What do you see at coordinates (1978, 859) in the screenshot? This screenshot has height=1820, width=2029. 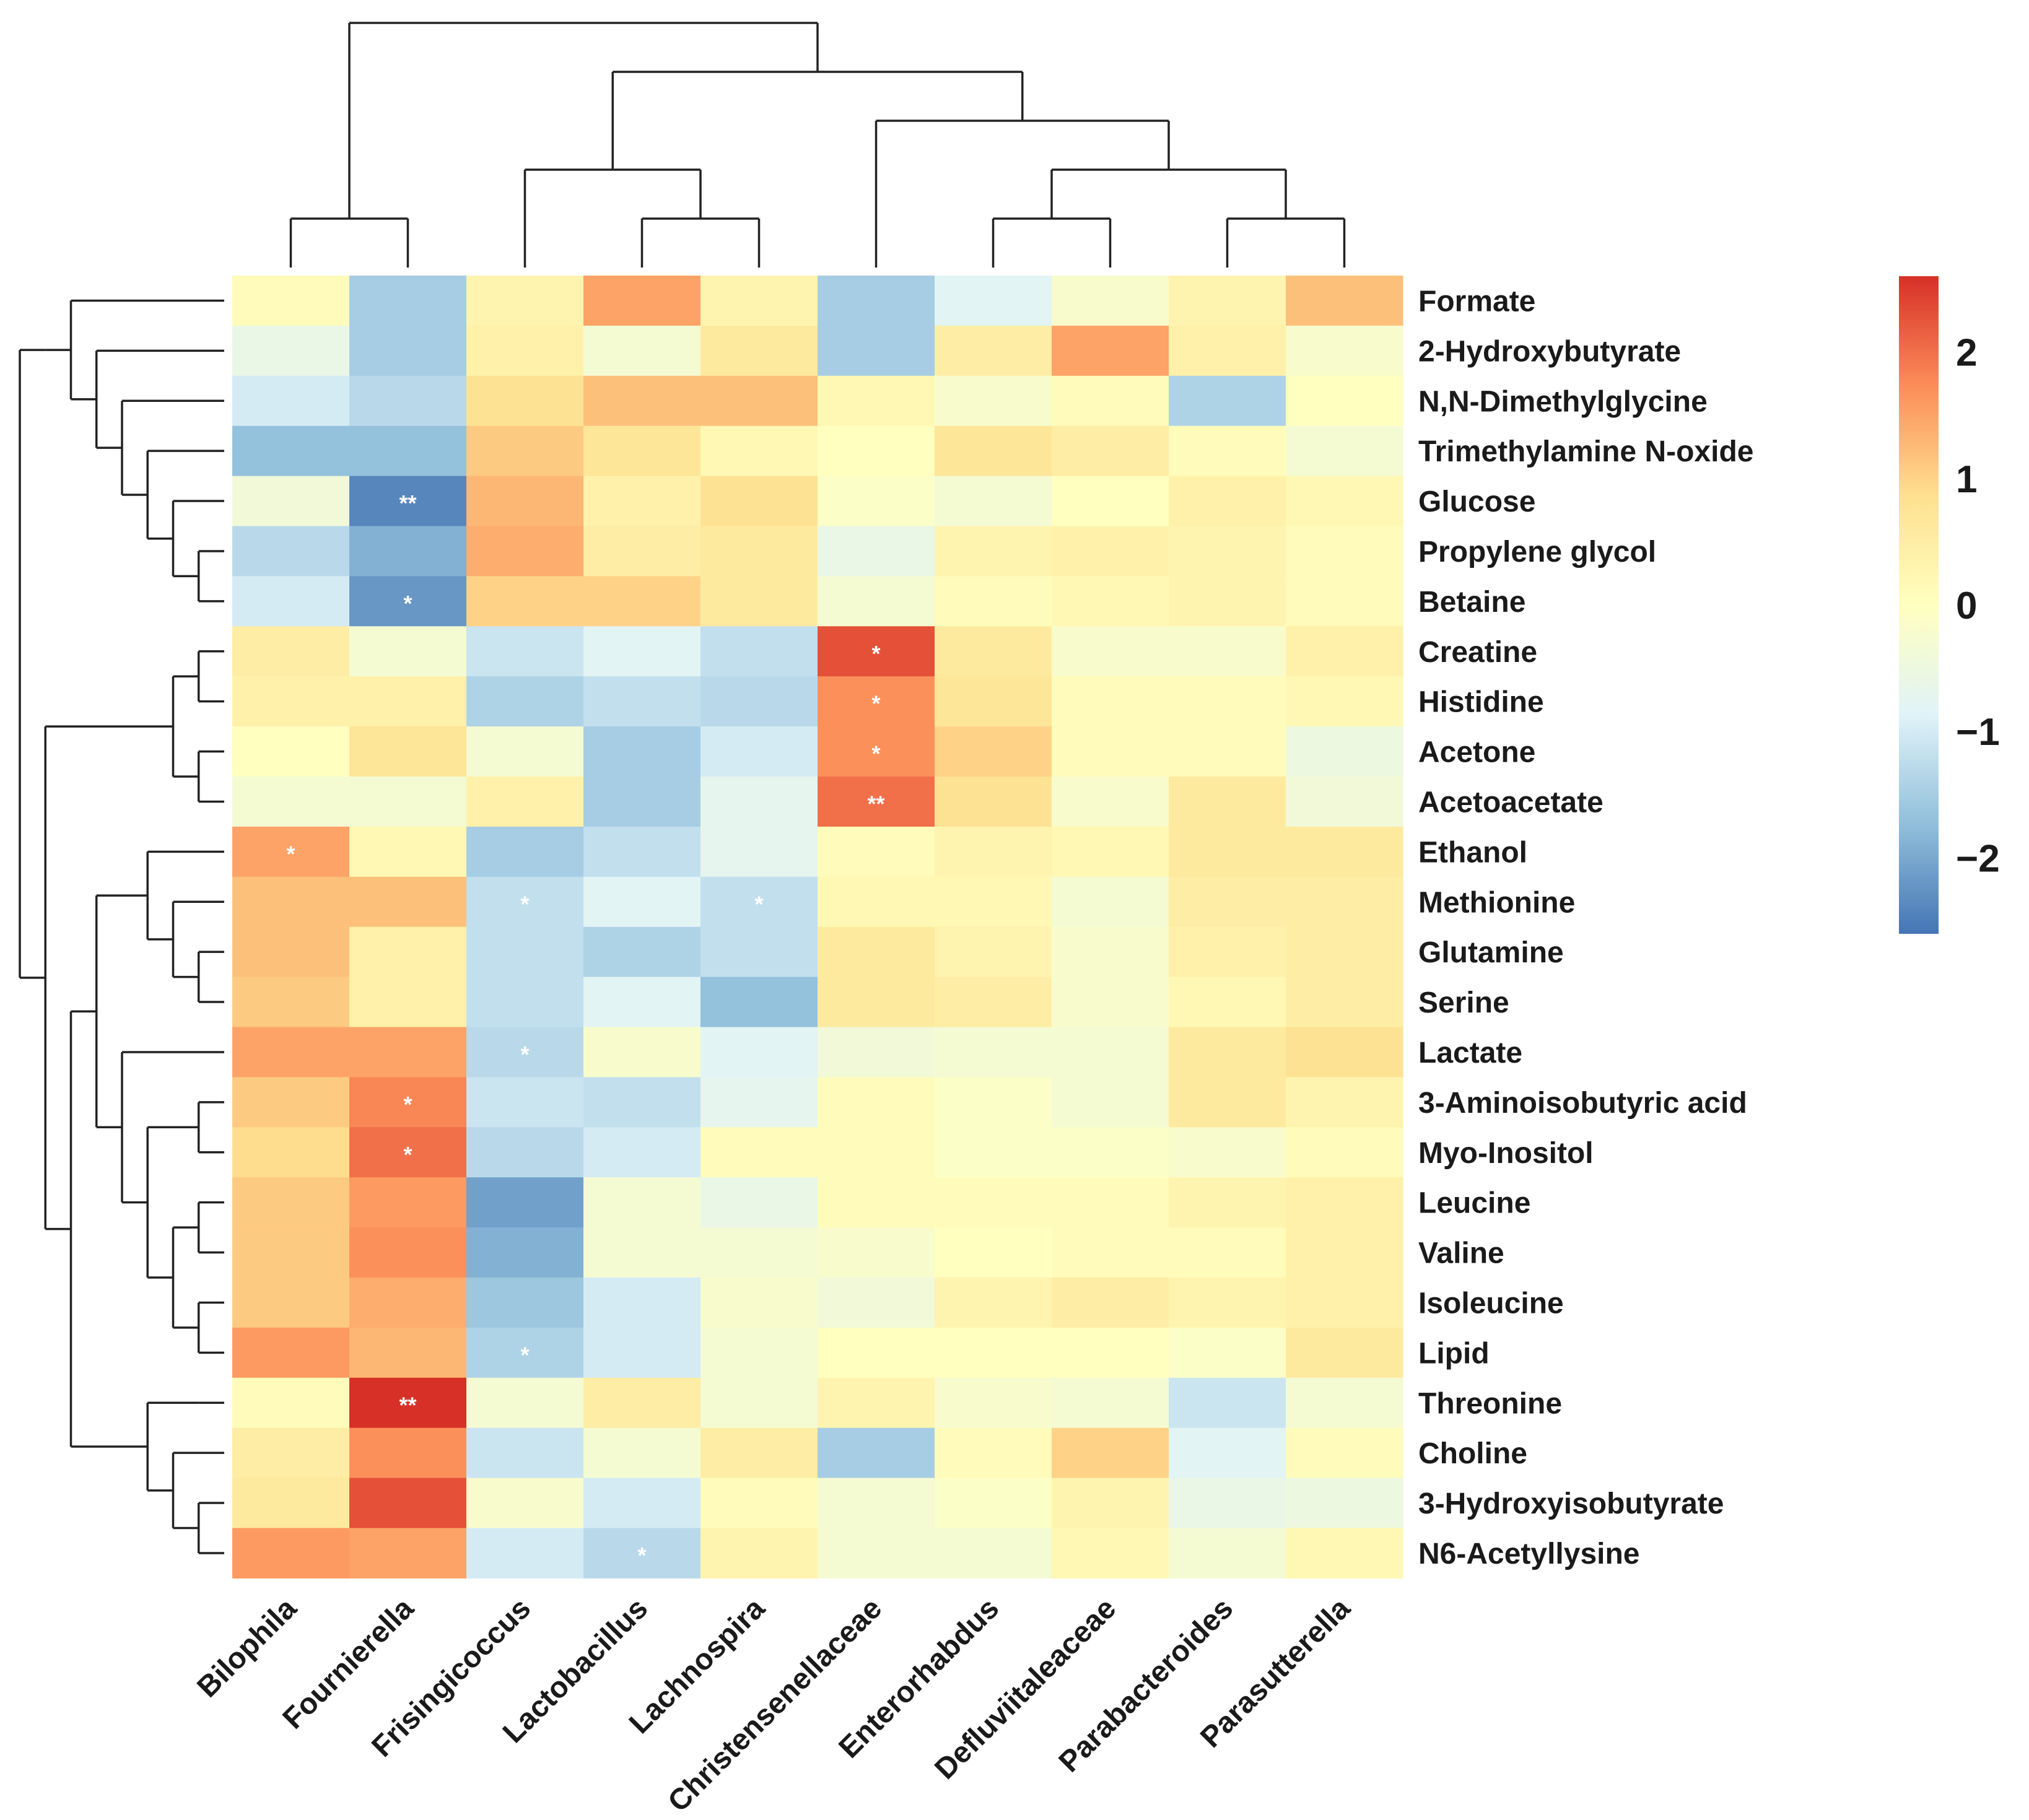 I see `colorbar-tick-label: −2` at bounding box center [1978, 859].